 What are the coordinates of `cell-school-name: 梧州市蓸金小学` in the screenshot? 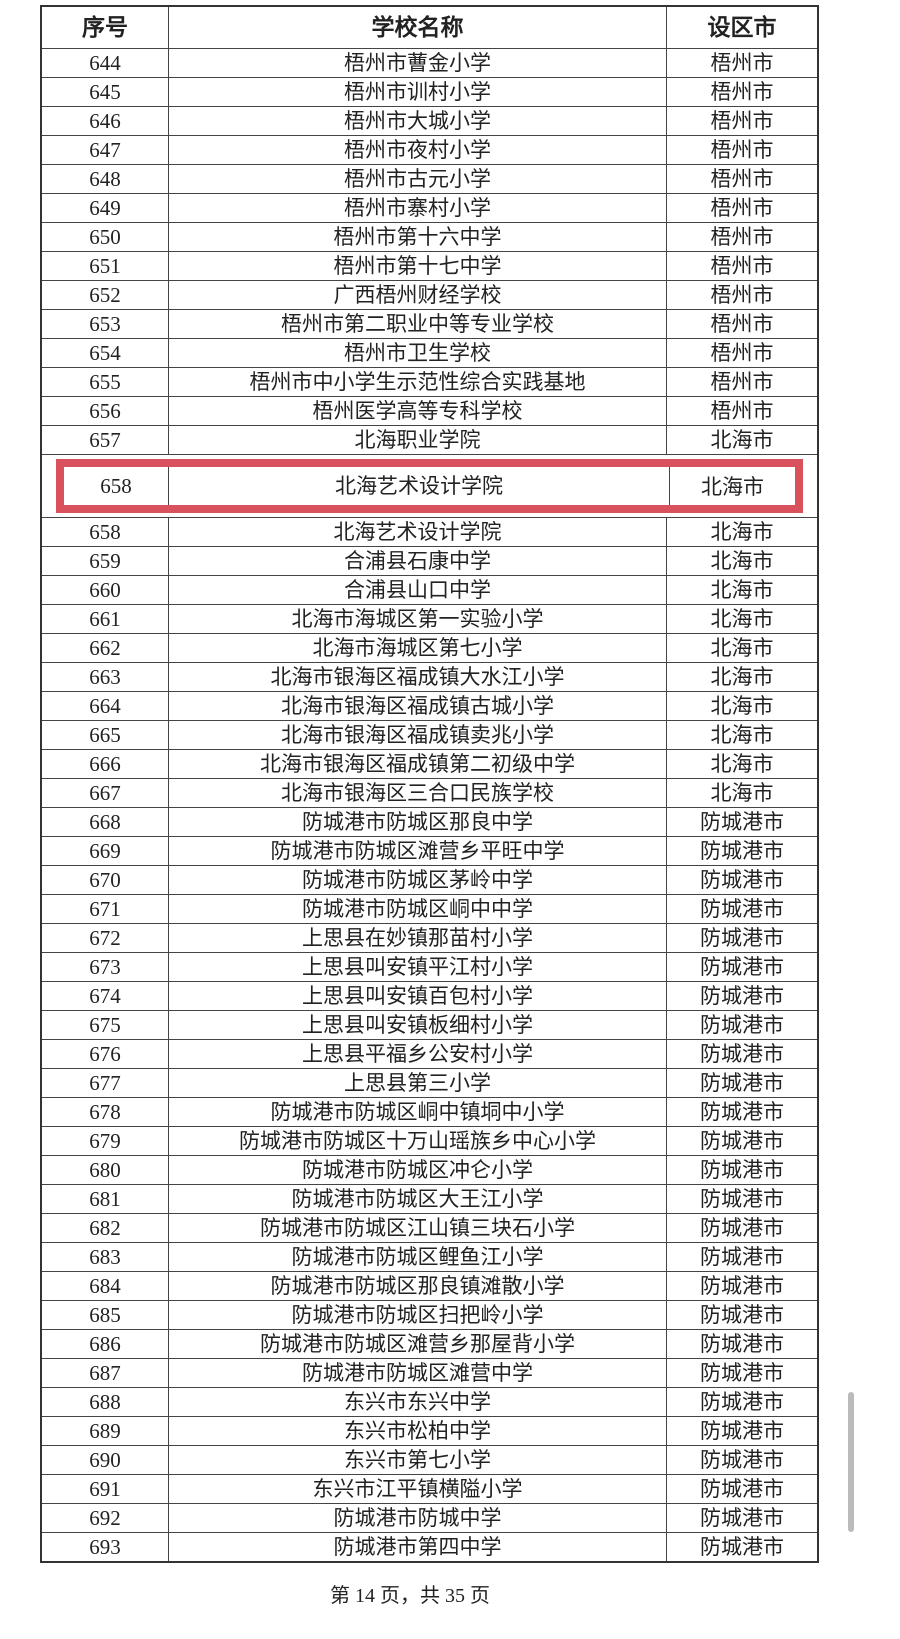 It's located at (417, 63).